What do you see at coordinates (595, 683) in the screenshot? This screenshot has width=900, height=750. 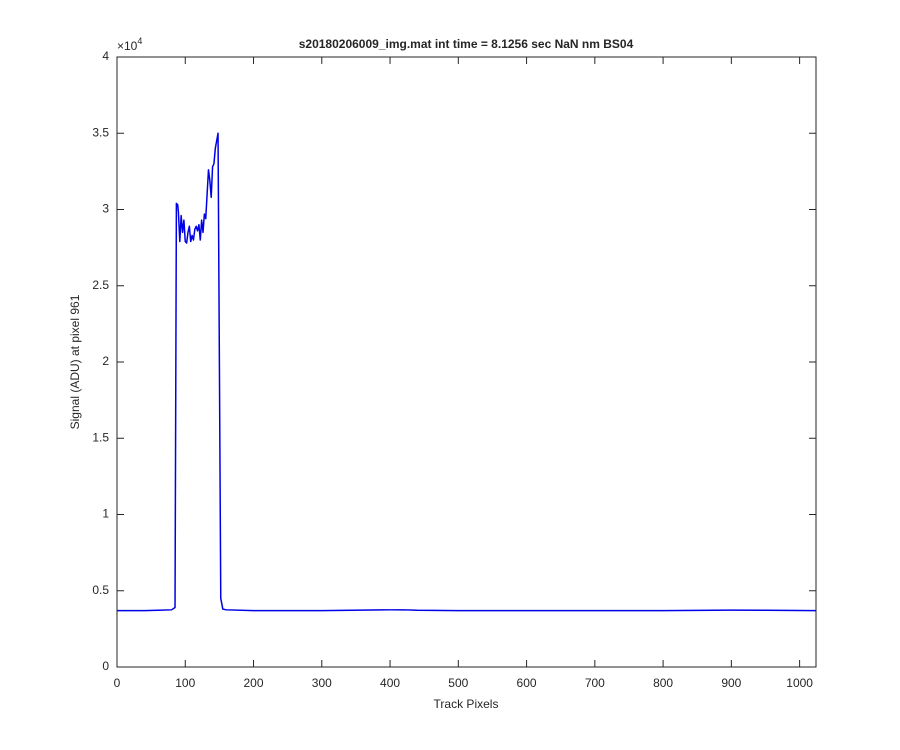 I see `x-tick-label: 700` at bounding box center [595, 683].